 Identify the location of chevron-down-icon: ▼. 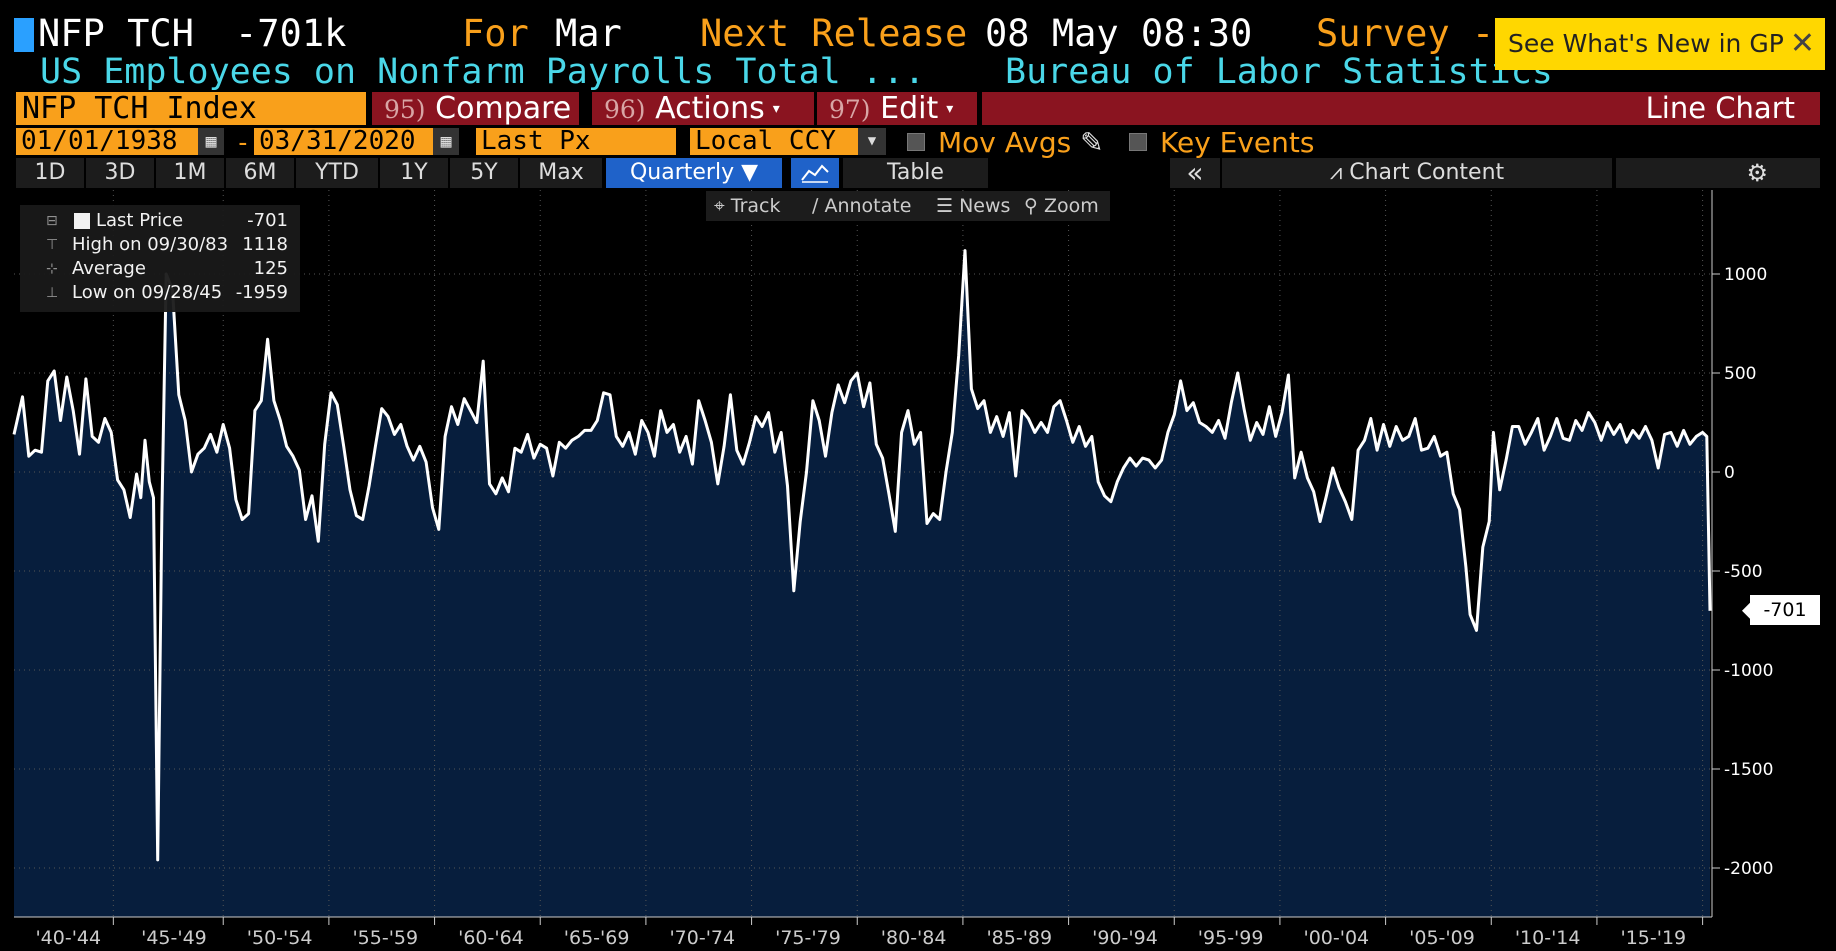
(872, 141).